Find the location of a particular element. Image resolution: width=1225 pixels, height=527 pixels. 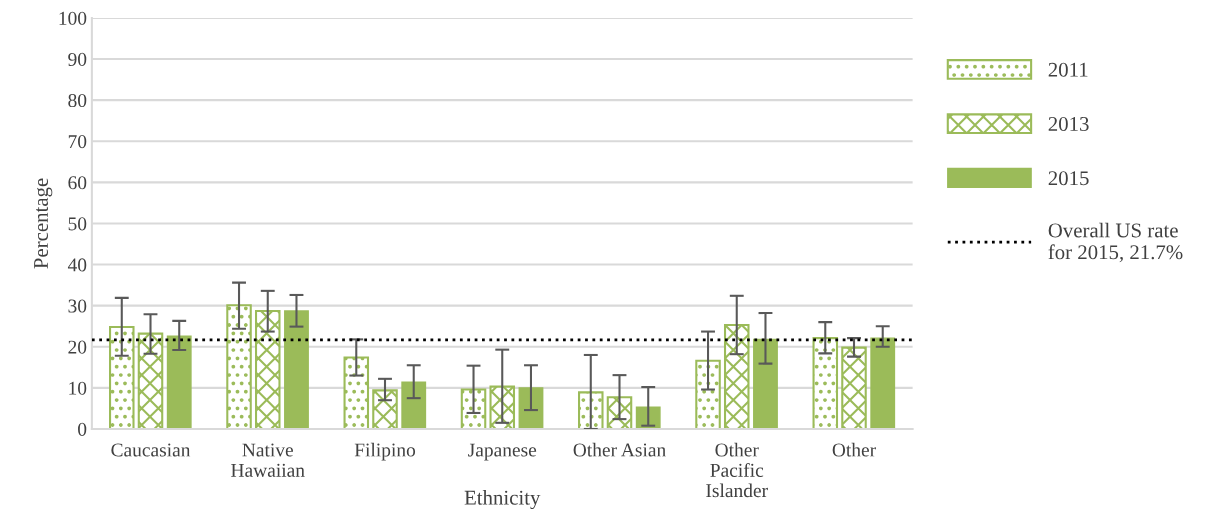

y-tick-label: 20 is located at coordinates (77, 347).